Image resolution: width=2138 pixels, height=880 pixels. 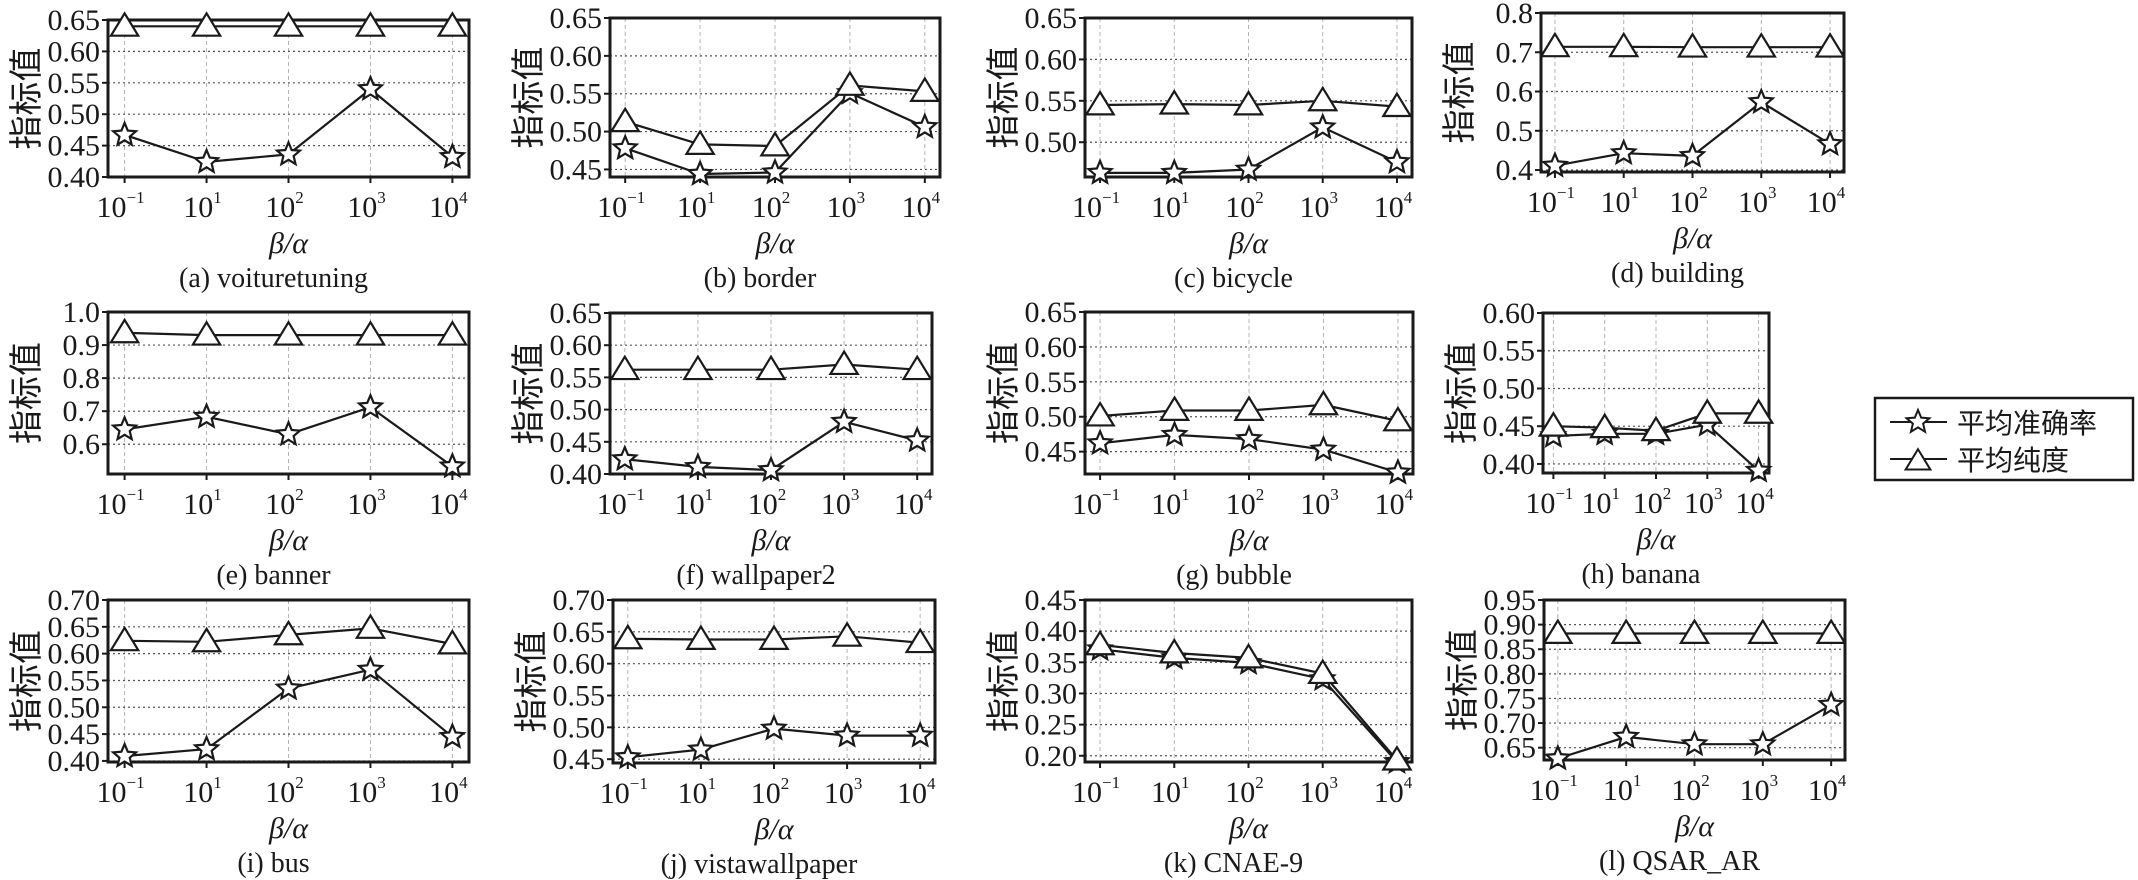 What do you see at coordinates (273, 278) in the screenshot?
I see `subplot-caption: (a) voituretuning` at bounding box center [273, 278].